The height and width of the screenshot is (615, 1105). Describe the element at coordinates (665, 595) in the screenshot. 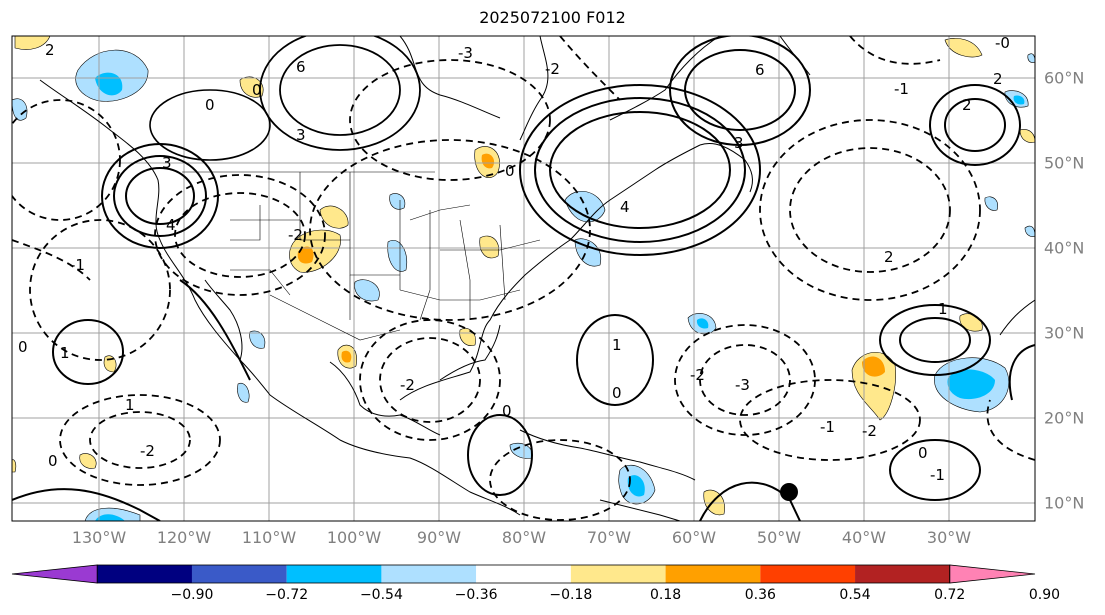

I see `colorbar-tick-label: 0.18` at that location.